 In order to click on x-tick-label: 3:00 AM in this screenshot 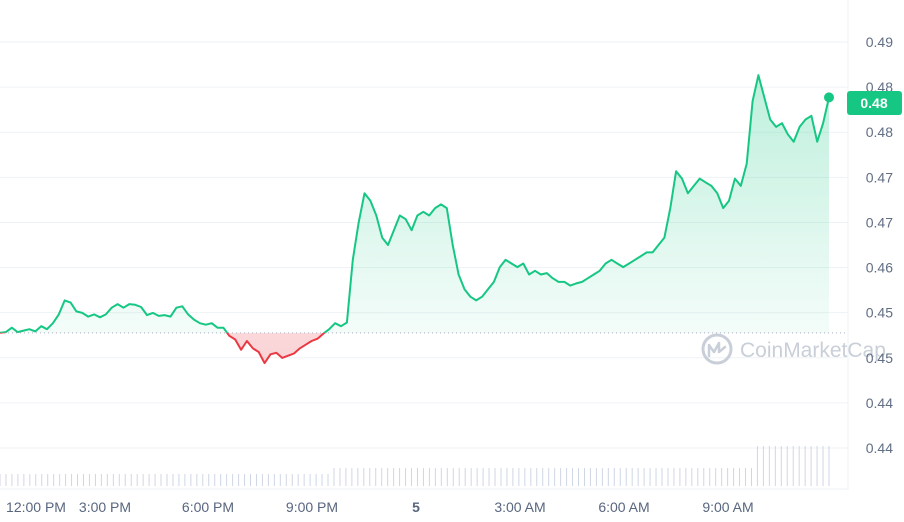, I will do `click(519, 507)`.